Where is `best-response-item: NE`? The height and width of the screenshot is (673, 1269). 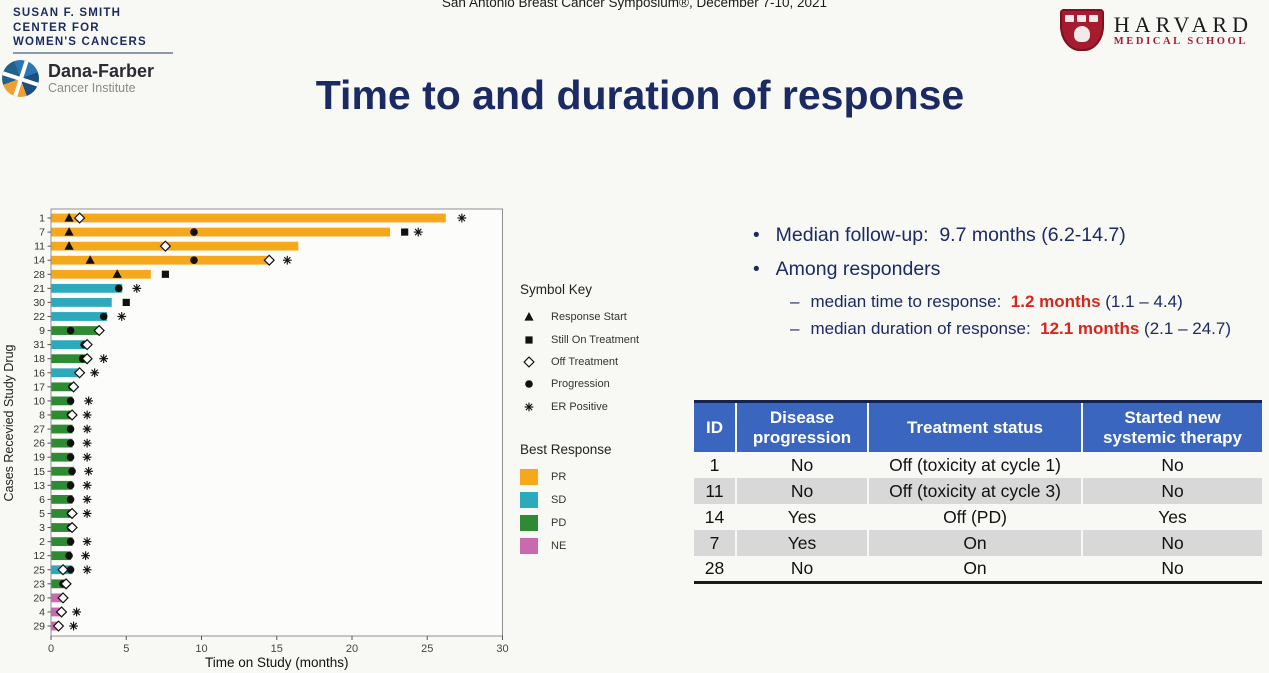
best-response-item: NE is located at coordinates (605, 546).